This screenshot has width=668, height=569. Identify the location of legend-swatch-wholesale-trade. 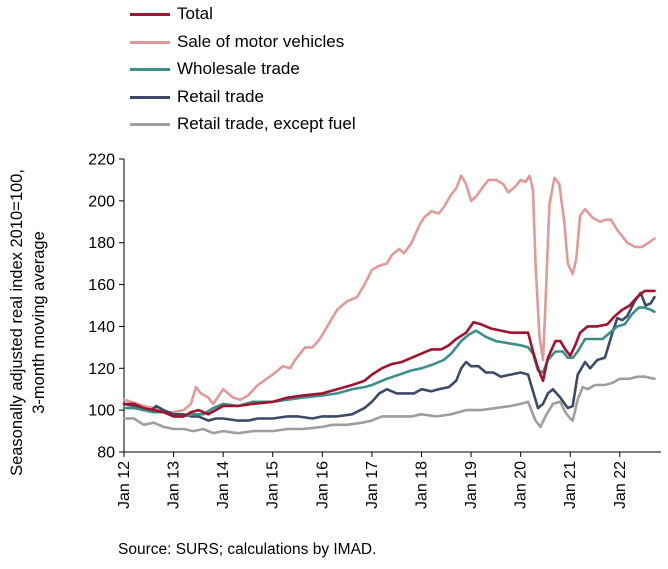
(150, 69).